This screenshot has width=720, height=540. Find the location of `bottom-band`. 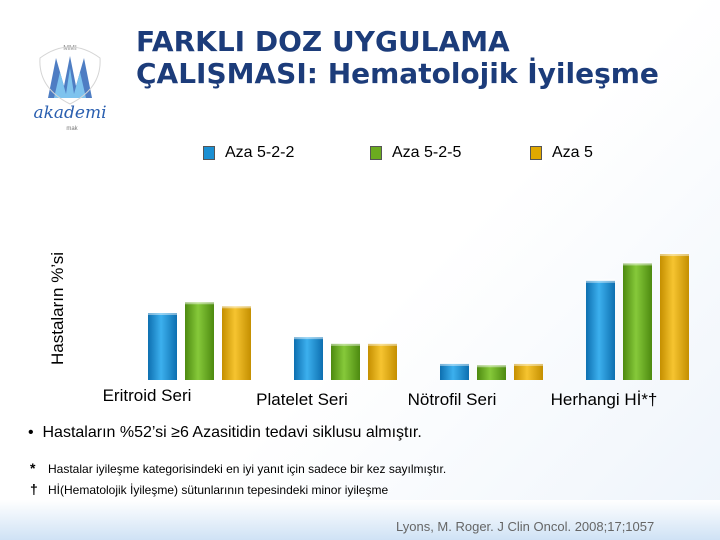

bottom-band is located at coordinates (360, 520).